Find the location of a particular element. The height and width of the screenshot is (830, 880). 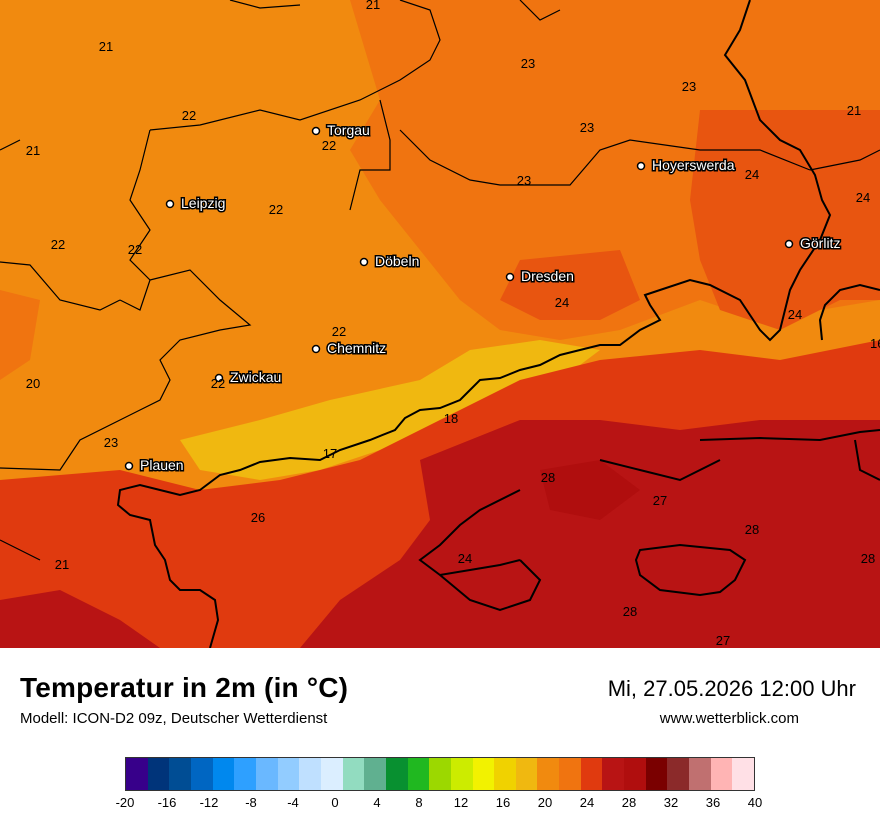

temp-field-28-sw is located at coordinates (80, 619).